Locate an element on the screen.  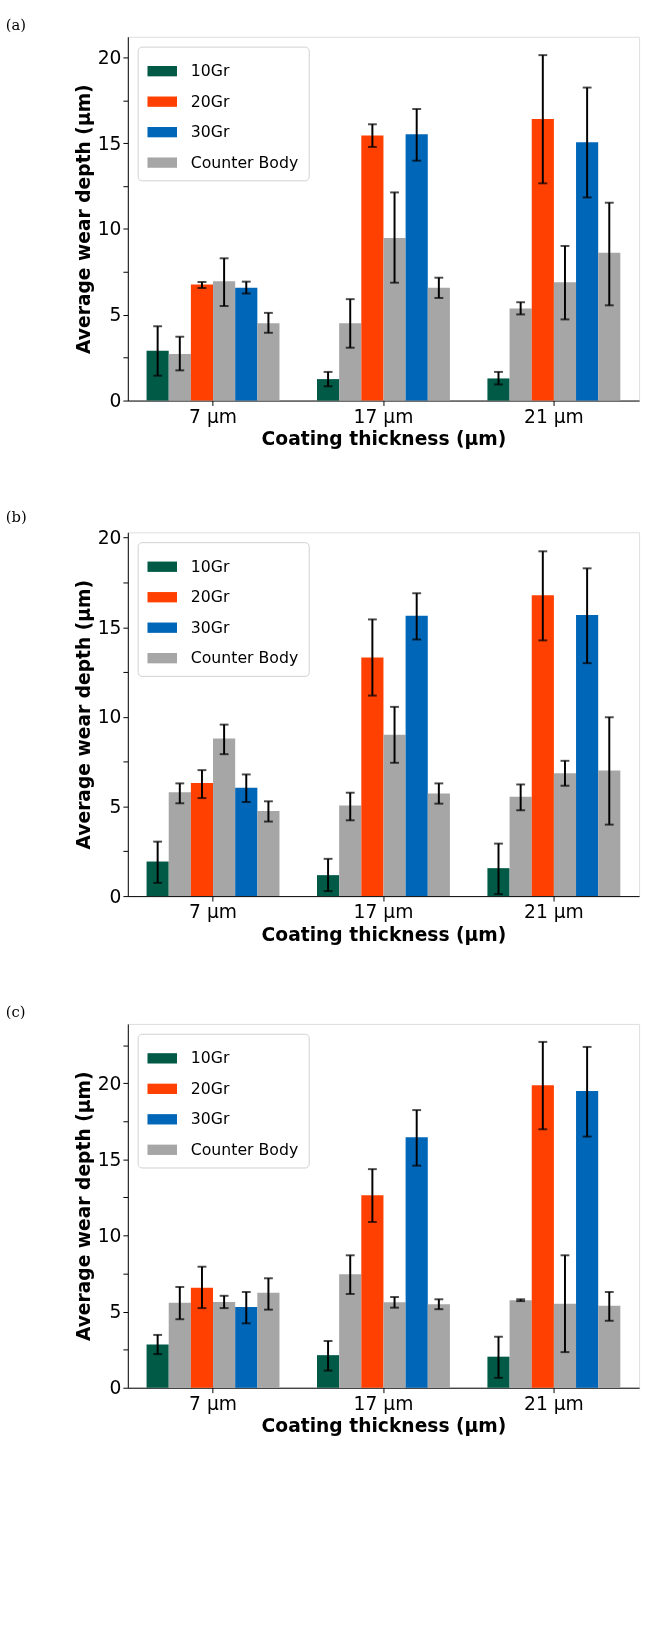
chart-title: (a) is located at coordinates (16, 24).